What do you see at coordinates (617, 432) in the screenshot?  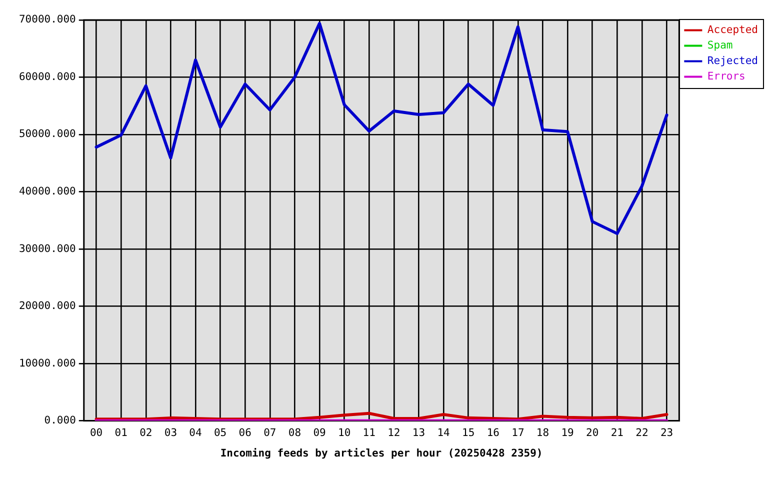 I see `x-tick-label: 21` at bounding box center [617, 432].